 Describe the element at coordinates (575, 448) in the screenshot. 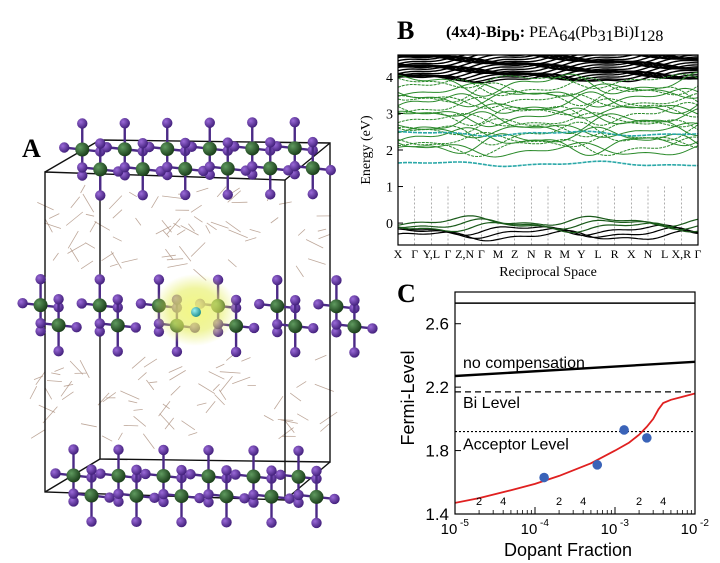

I see `series-line-fermi` at that location.